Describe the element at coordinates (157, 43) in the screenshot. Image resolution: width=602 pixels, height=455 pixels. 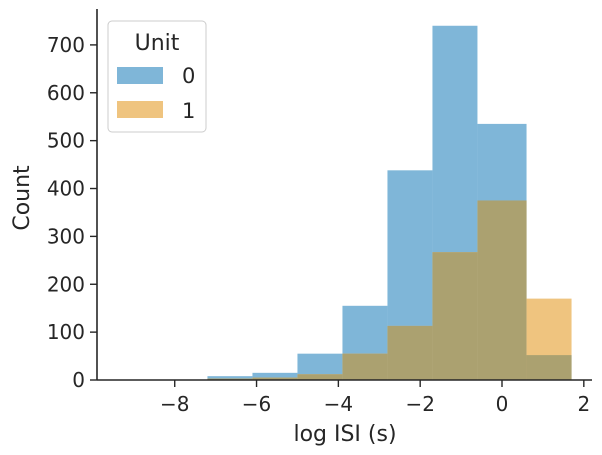
I see `legend-title: Unit` at that location.